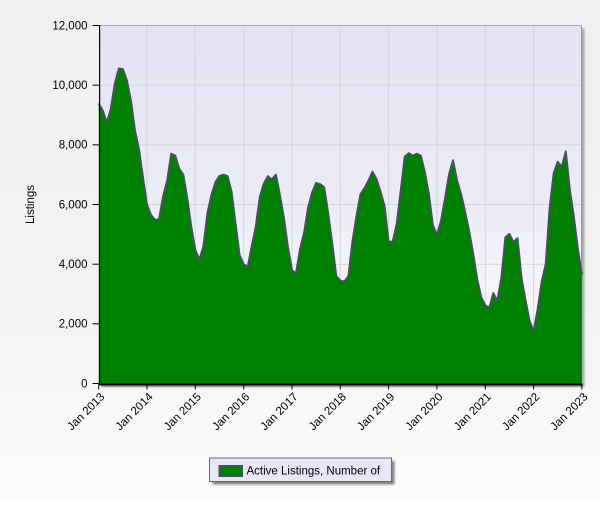 The height and width of the screenshot is (505, 600). Describe the element at coordinates (314, 472) in the screenshot. I see `svg-text: Active Listings, Number of` at that location.